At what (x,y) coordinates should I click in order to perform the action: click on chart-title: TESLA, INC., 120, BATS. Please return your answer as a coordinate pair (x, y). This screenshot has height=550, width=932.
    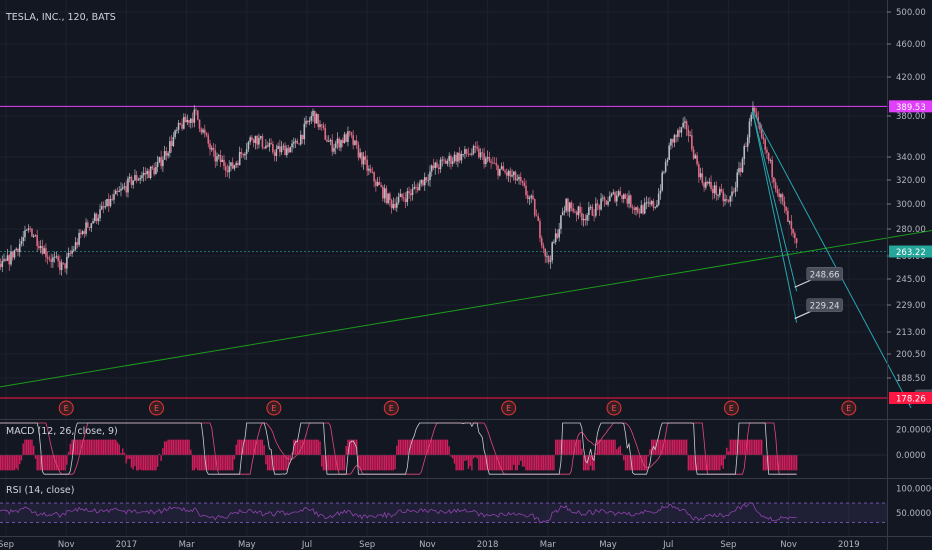
    Looking at the image, I should click on (60, 17).